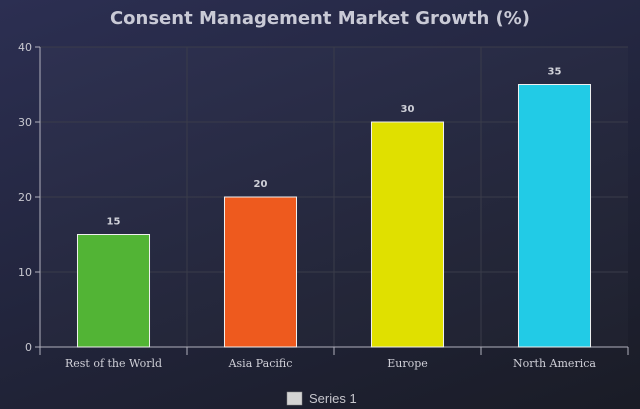 This screenshot has height=409, width=640. Describe the element at coordinates (25, 47) in the screenshot. I see `y-tick-label: 40` at that location.